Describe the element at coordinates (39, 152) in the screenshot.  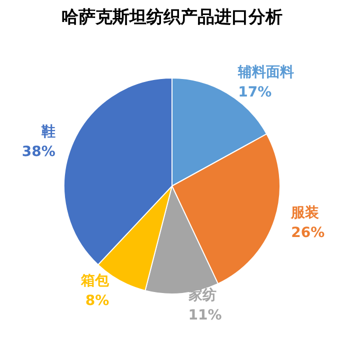
I see `data-label: 38%` at that location.